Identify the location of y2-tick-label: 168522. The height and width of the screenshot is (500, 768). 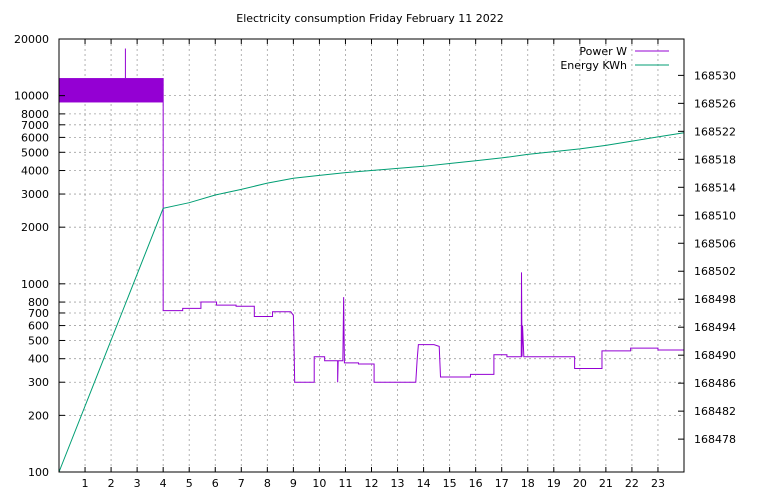
(715, 131).